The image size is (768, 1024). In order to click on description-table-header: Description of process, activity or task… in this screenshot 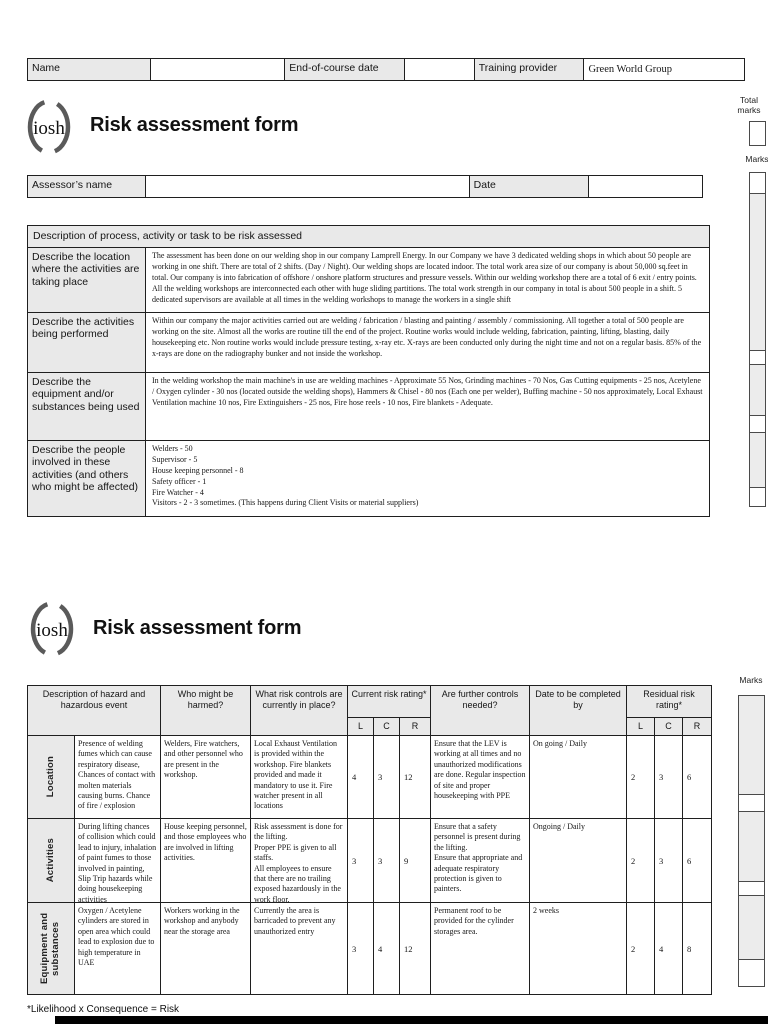, I will do `click(368, 237)`.